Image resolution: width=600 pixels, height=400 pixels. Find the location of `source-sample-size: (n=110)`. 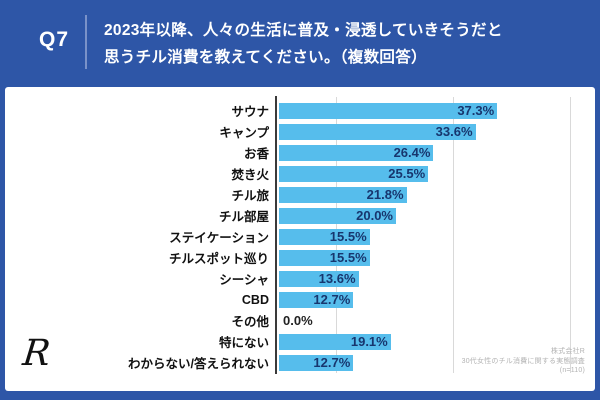

source-sample-size: (n=110) is located at coordinates (572, 370).